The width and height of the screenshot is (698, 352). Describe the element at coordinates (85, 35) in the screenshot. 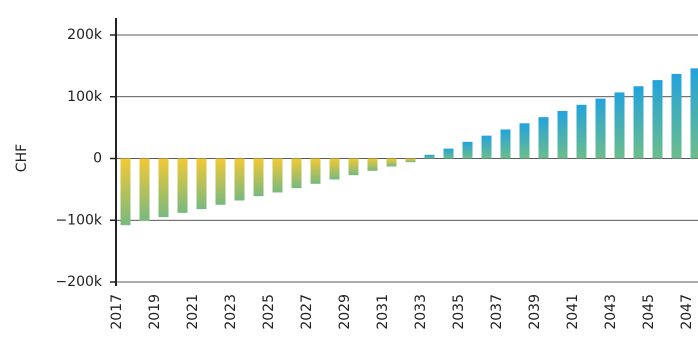

I see `y-tick-label: 200k` at that location.